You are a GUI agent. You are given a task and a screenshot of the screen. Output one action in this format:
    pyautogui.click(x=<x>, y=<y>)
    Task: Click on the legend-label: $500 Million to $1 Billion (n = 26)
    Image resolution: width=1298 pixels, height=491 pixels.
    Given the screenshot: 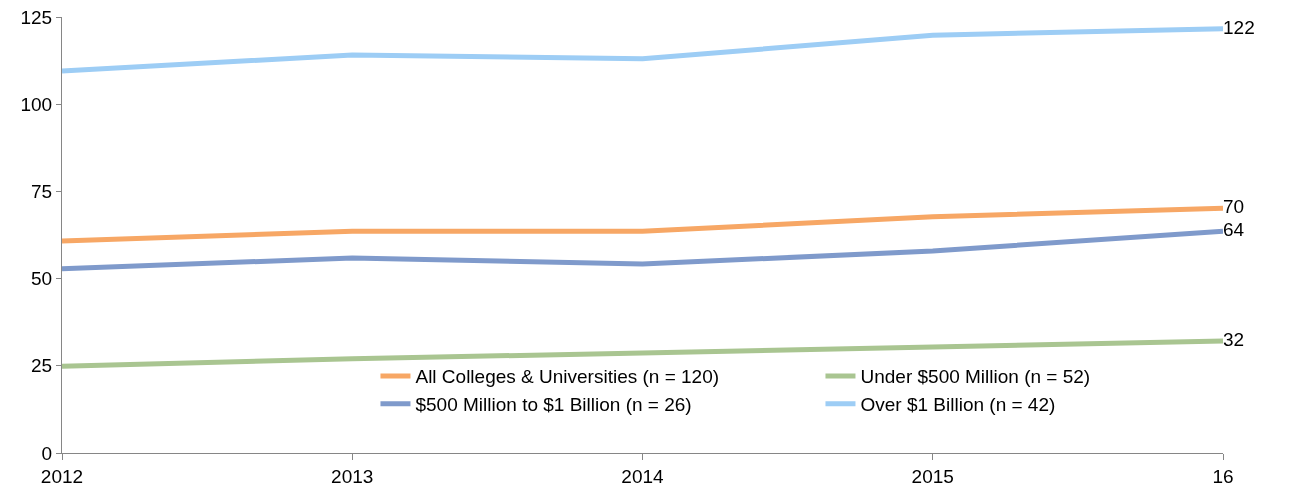 What is the action you would take?
    pyautogui.click(x=553, y=405)
    